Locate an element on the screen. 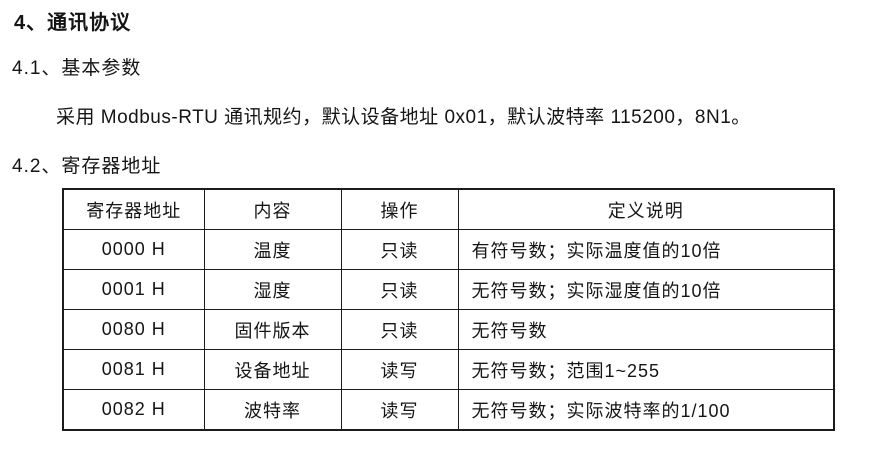  page-title: 4、通讯协议 is located at coordinates (73, 23).